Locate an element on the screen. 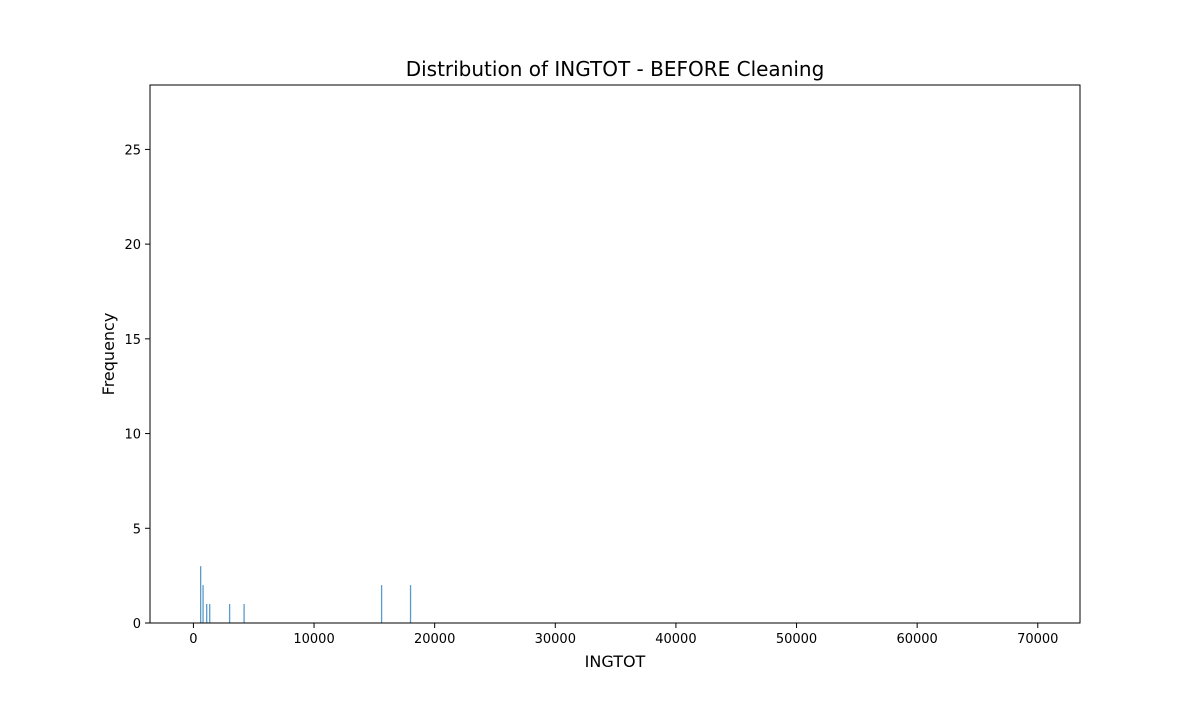 The width and height of the screenshot is (1200, 704). y-tick-label: 0 is located at coordinates (137, 624).